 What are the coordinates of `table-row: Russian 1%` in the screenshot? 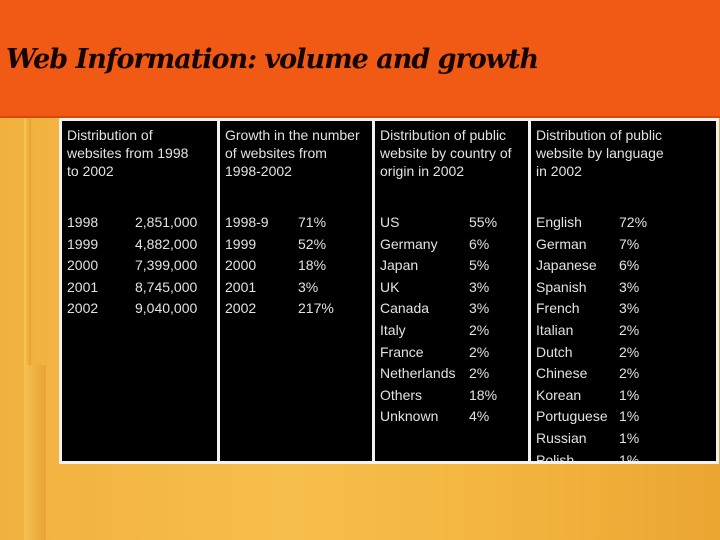 It's located at (623, 439).